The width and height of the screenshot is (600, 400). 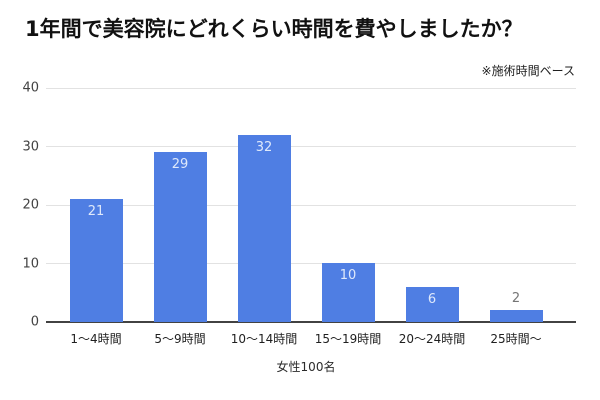 I want to click on chart-footnote: ※施術時間ベース, so click(x=528, y=71).